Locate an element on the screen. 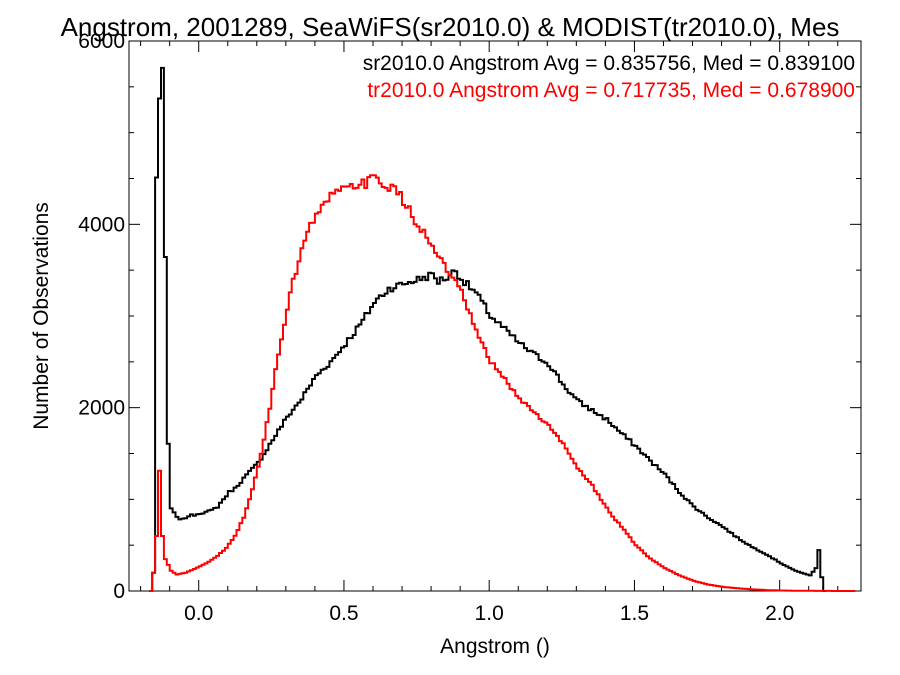  x-tick-label-1: 0.5 is located at coordinates (343, 613).